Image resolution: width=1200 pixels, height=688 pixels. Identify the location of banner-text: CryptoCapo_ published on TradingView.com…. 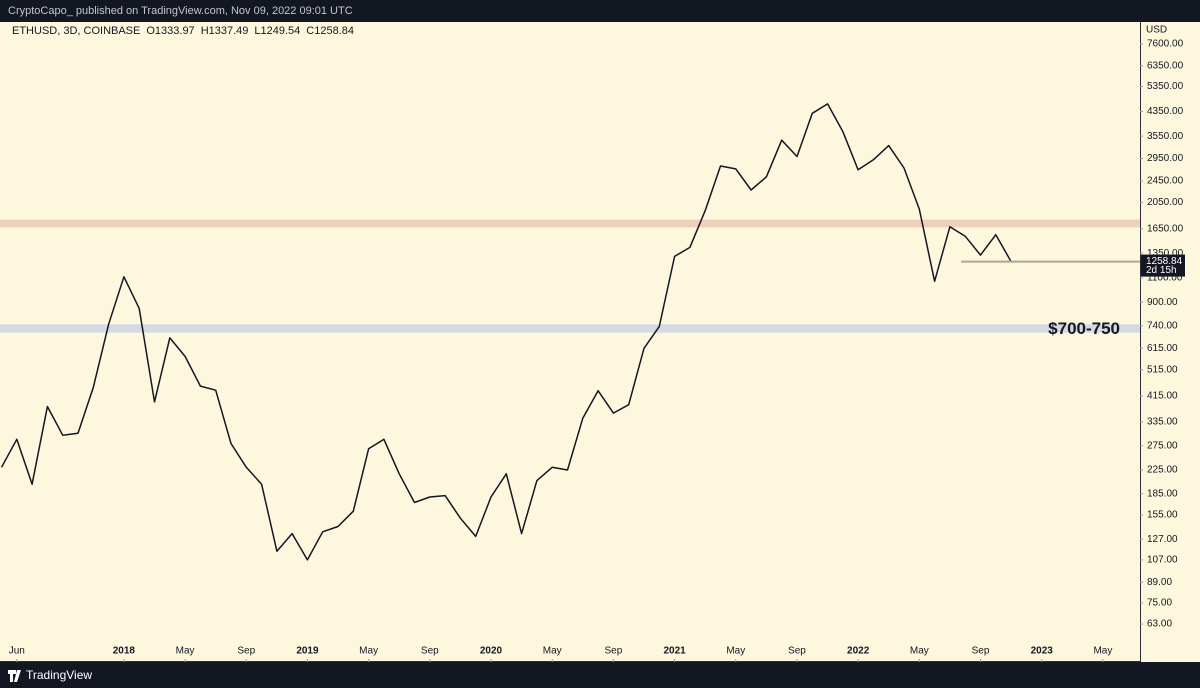
(180, 11).